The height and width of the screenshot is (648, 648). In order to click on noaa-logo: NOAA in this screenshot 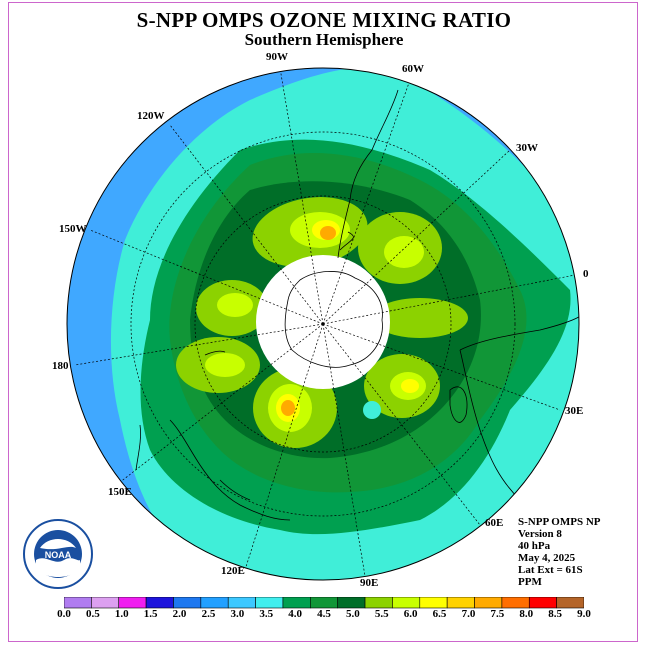, I will do `click(58, 554)`.